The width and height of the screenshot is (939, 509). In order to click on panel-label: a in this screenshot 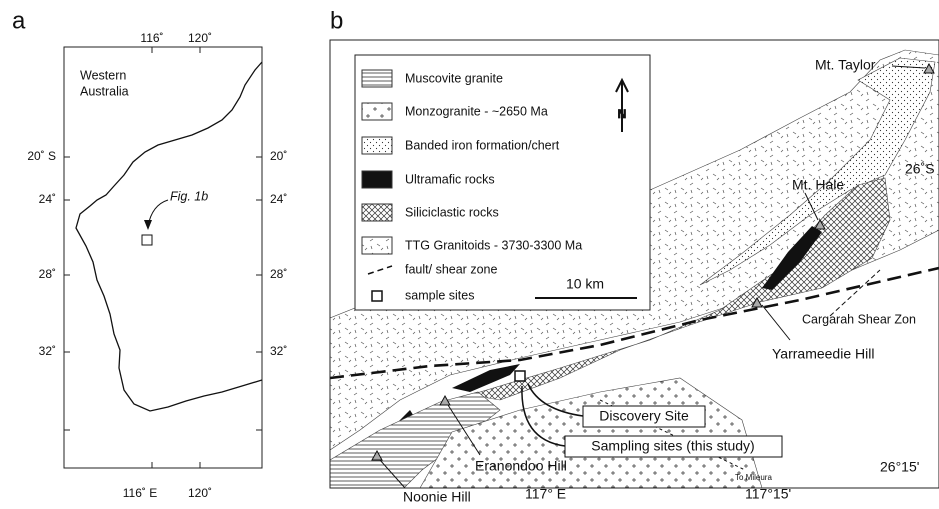, I will do `click(19, 20)`.